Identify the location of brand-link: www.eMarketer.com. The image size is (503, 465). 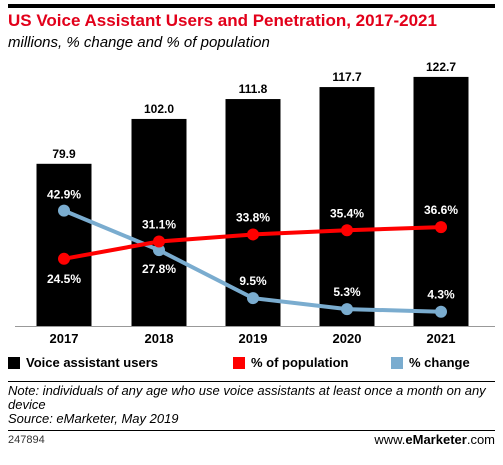
(434, 439).